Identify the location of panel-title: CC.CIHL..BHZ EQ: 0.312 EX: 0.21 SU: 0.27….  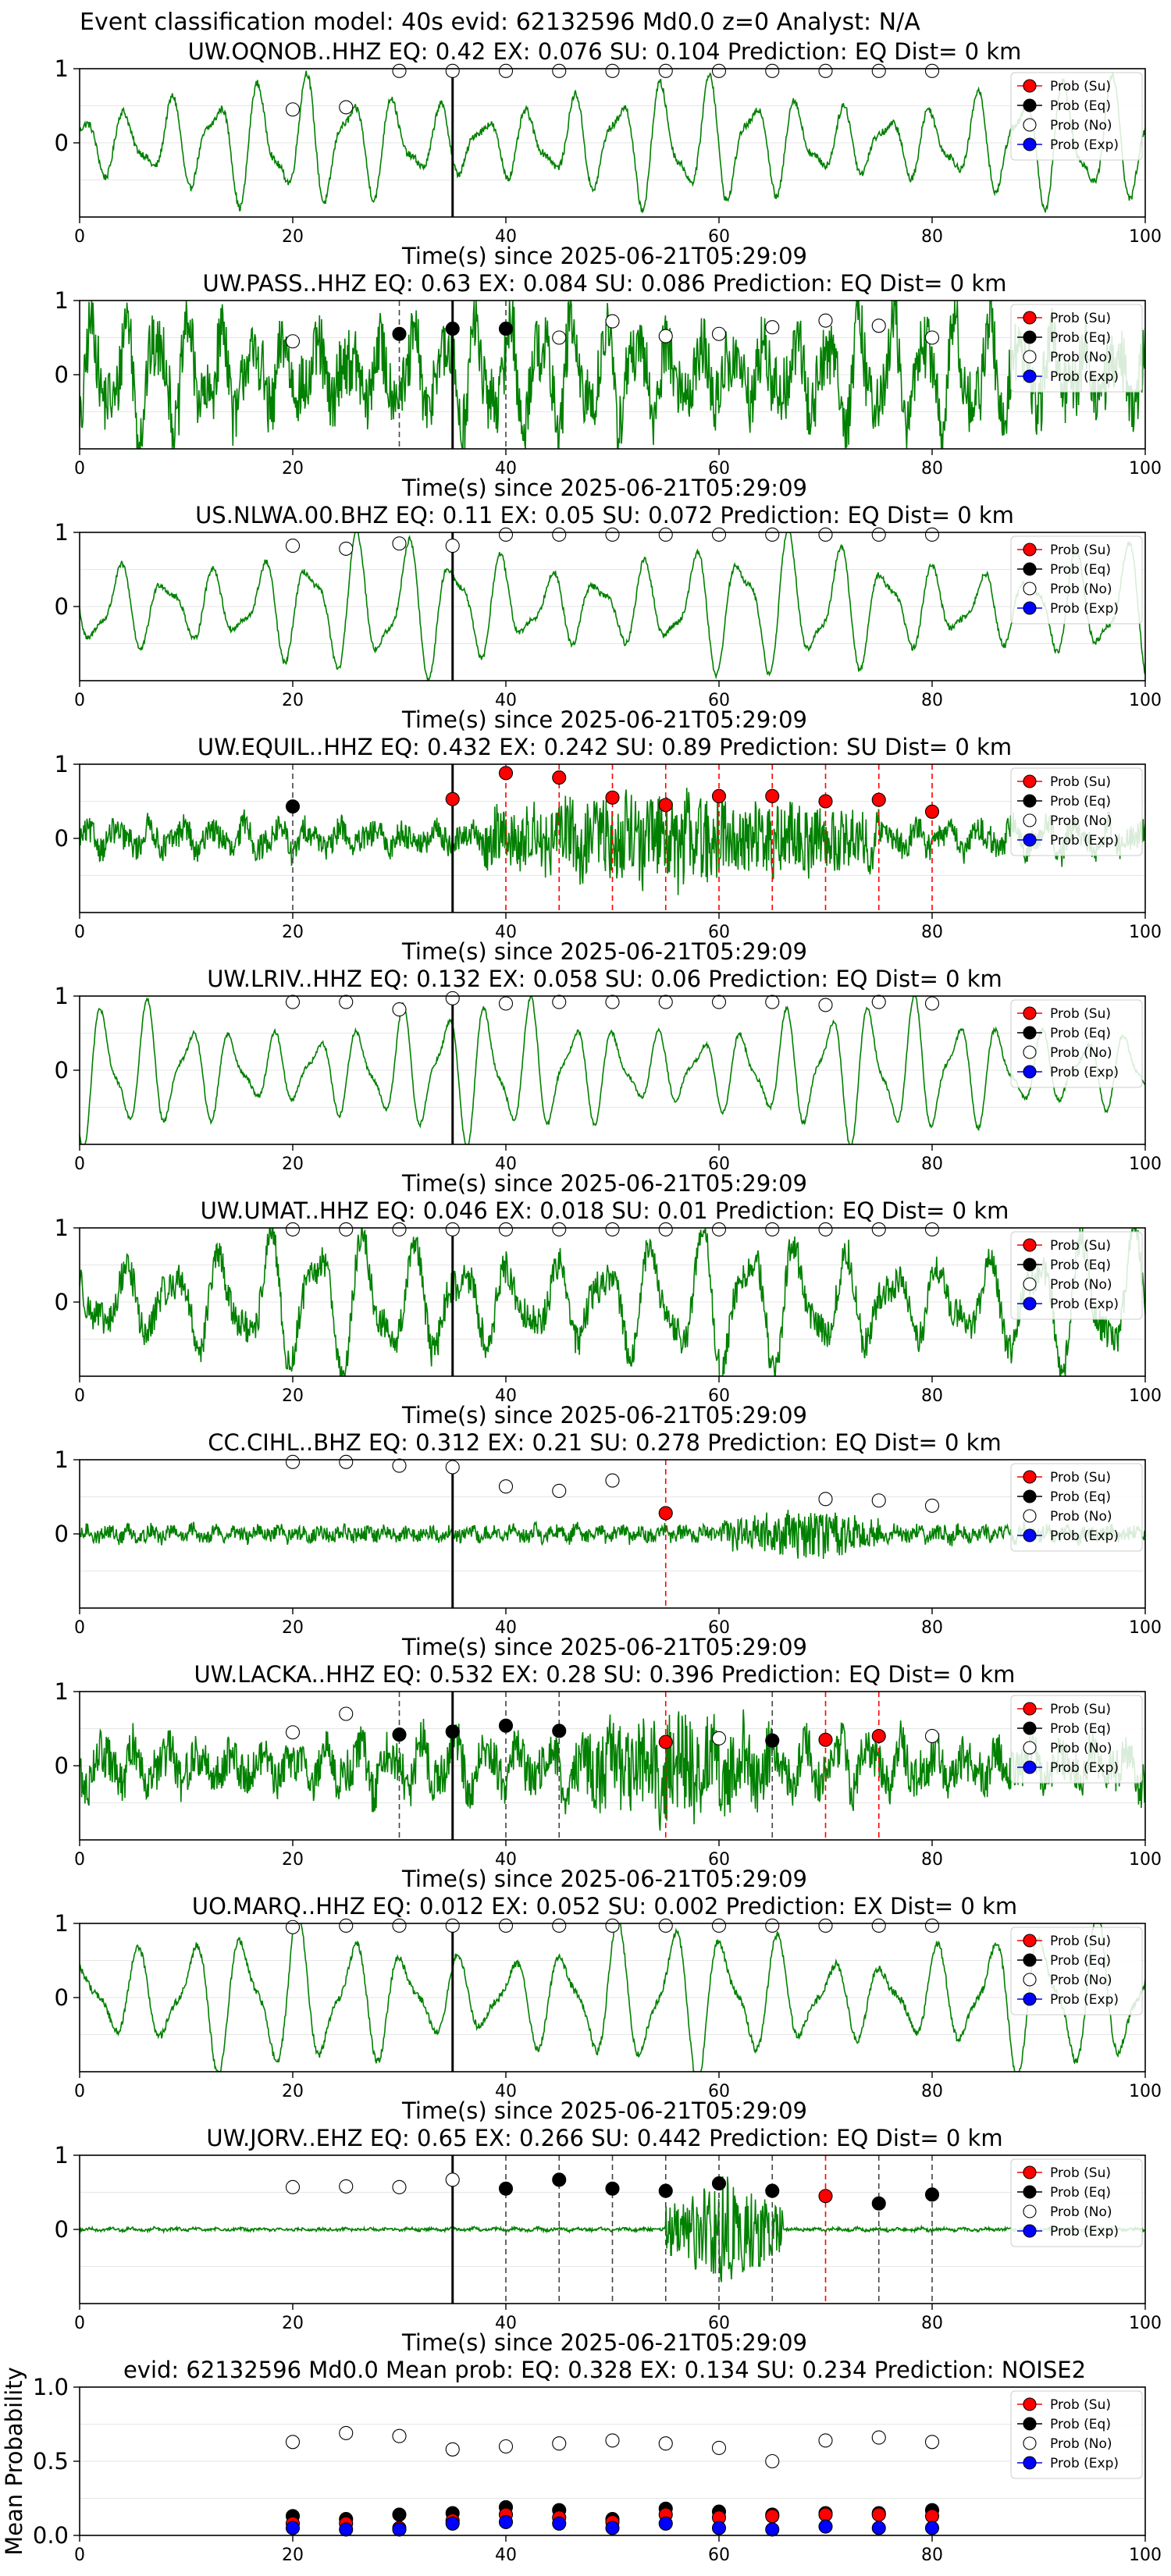
(604, 1442).